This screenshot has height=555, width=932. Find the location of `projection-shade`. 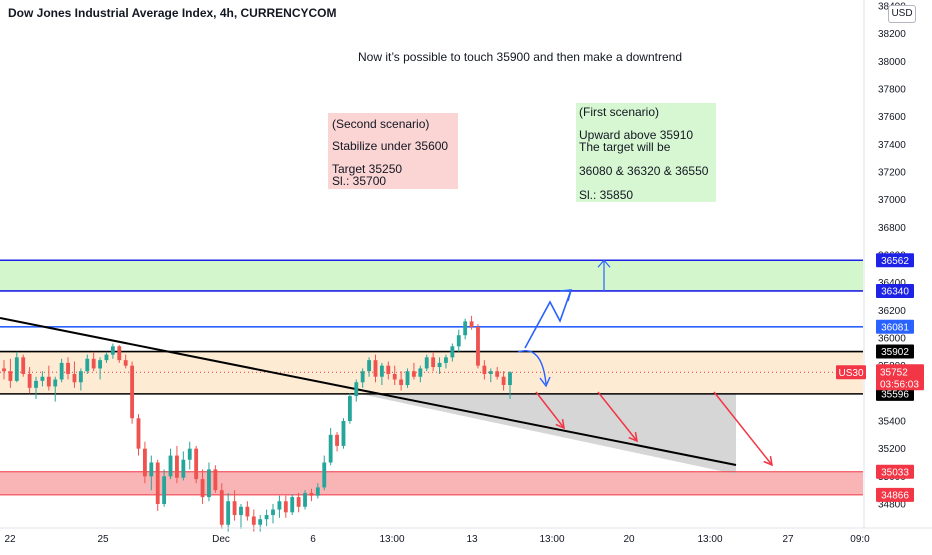

projection-shade is located at coordinates (548, 434).